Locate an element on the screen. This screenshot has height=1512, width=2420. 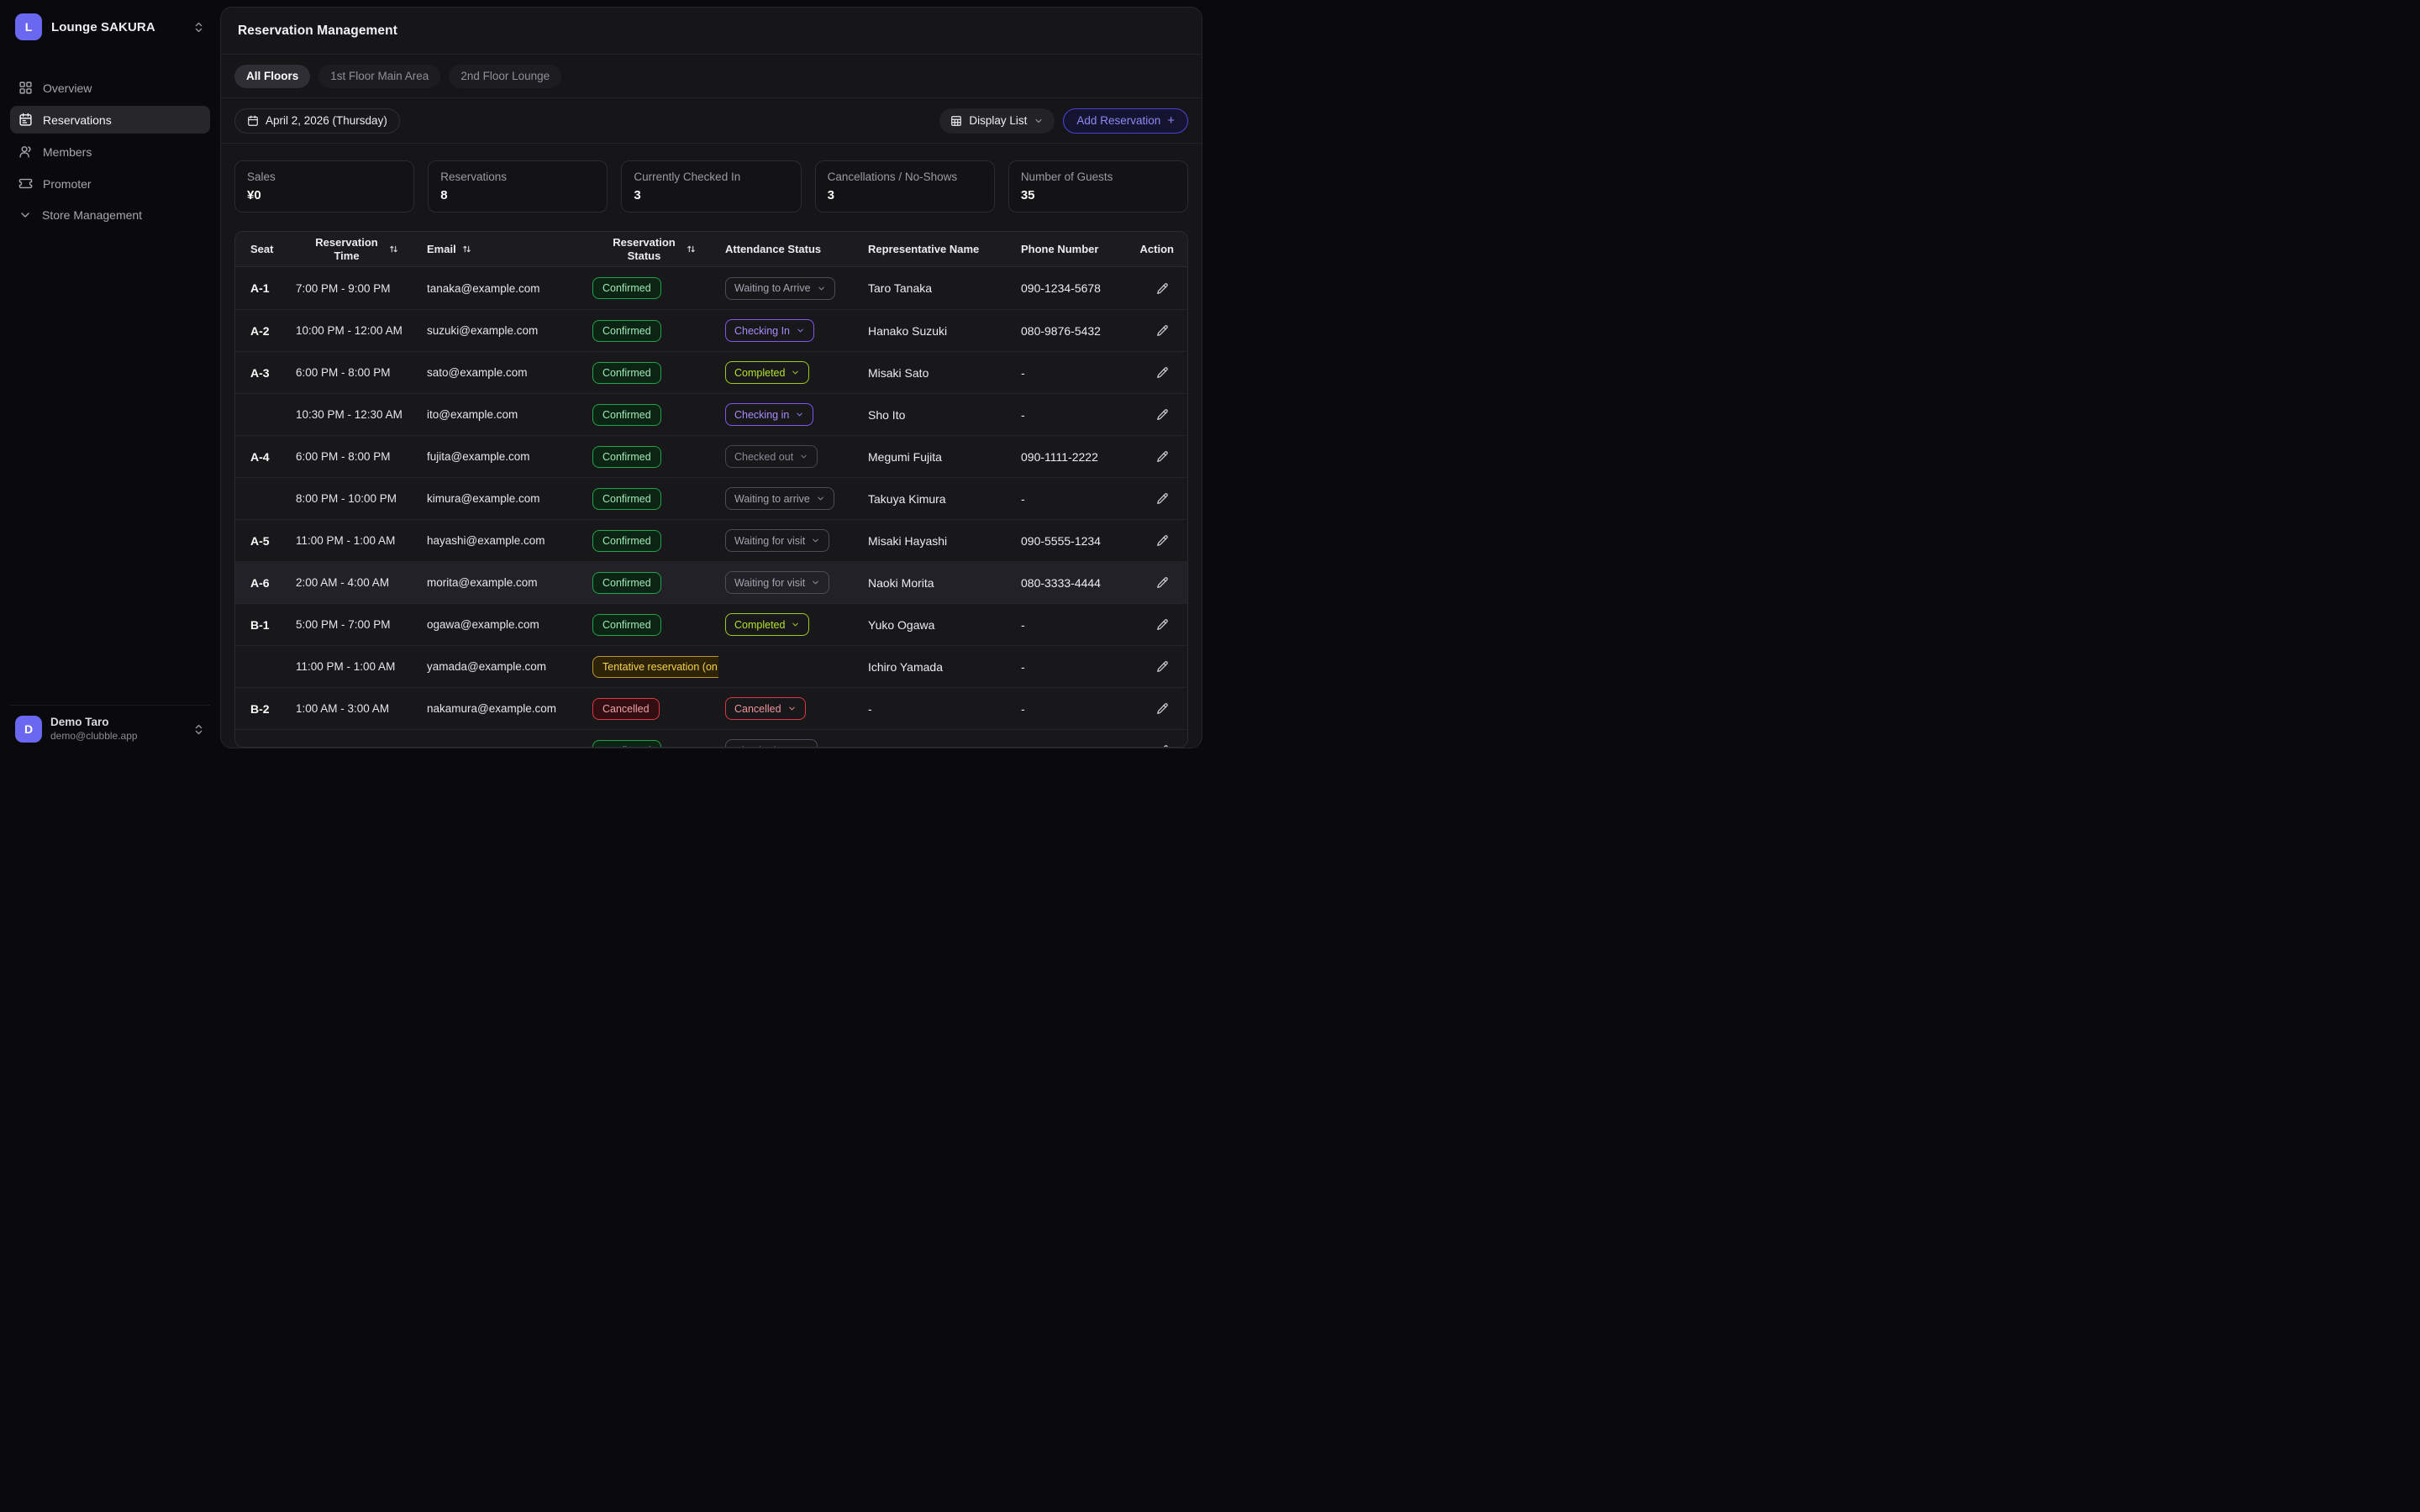
seat-label is located at coordinates (262, 667).